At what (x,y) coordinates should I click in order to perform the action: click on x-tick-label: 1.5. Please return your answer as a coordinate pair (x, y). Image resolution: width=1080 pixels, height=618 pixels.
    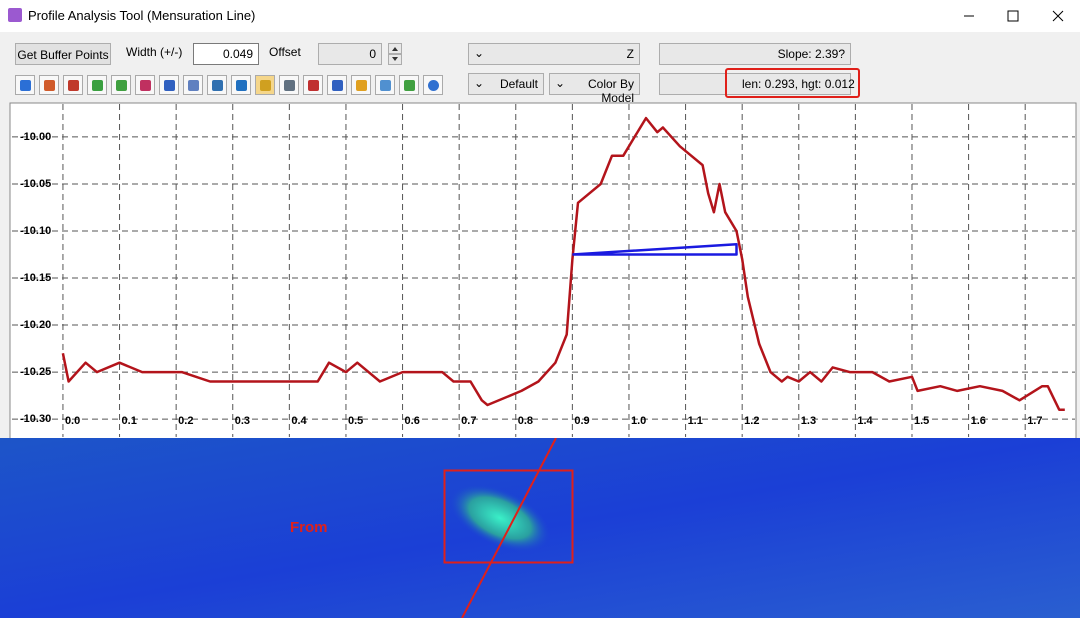
    Looking at the image, I should click on (921, 421).